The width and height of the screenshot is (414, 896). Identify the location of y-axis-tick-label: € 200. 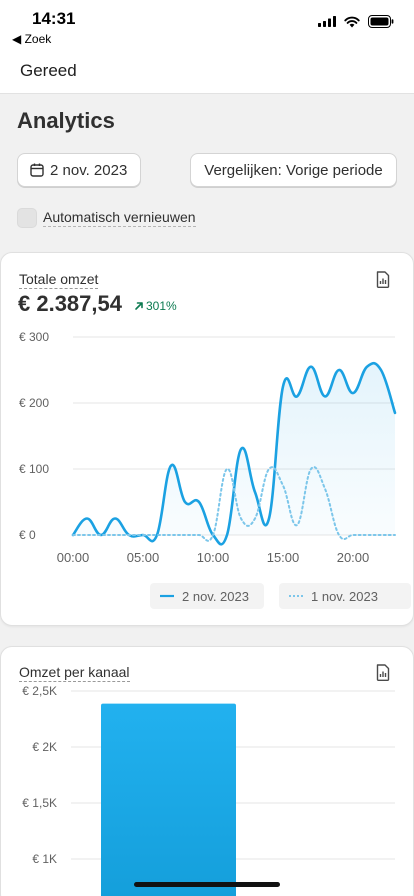
(34, 403).